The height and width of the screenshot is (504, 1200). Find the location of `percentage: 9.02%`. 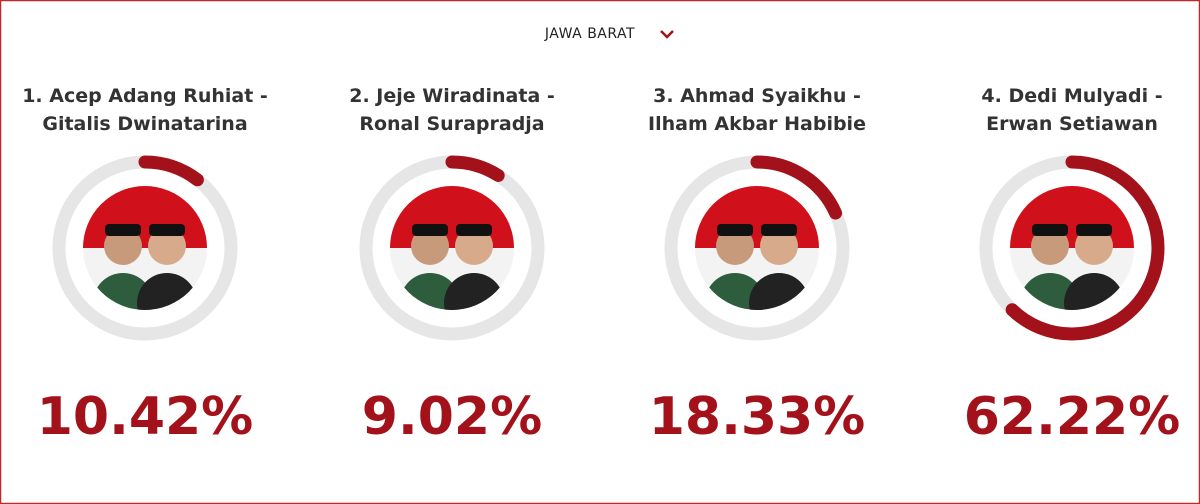

percentage: 9.02% is located at coordinates (452, 417).